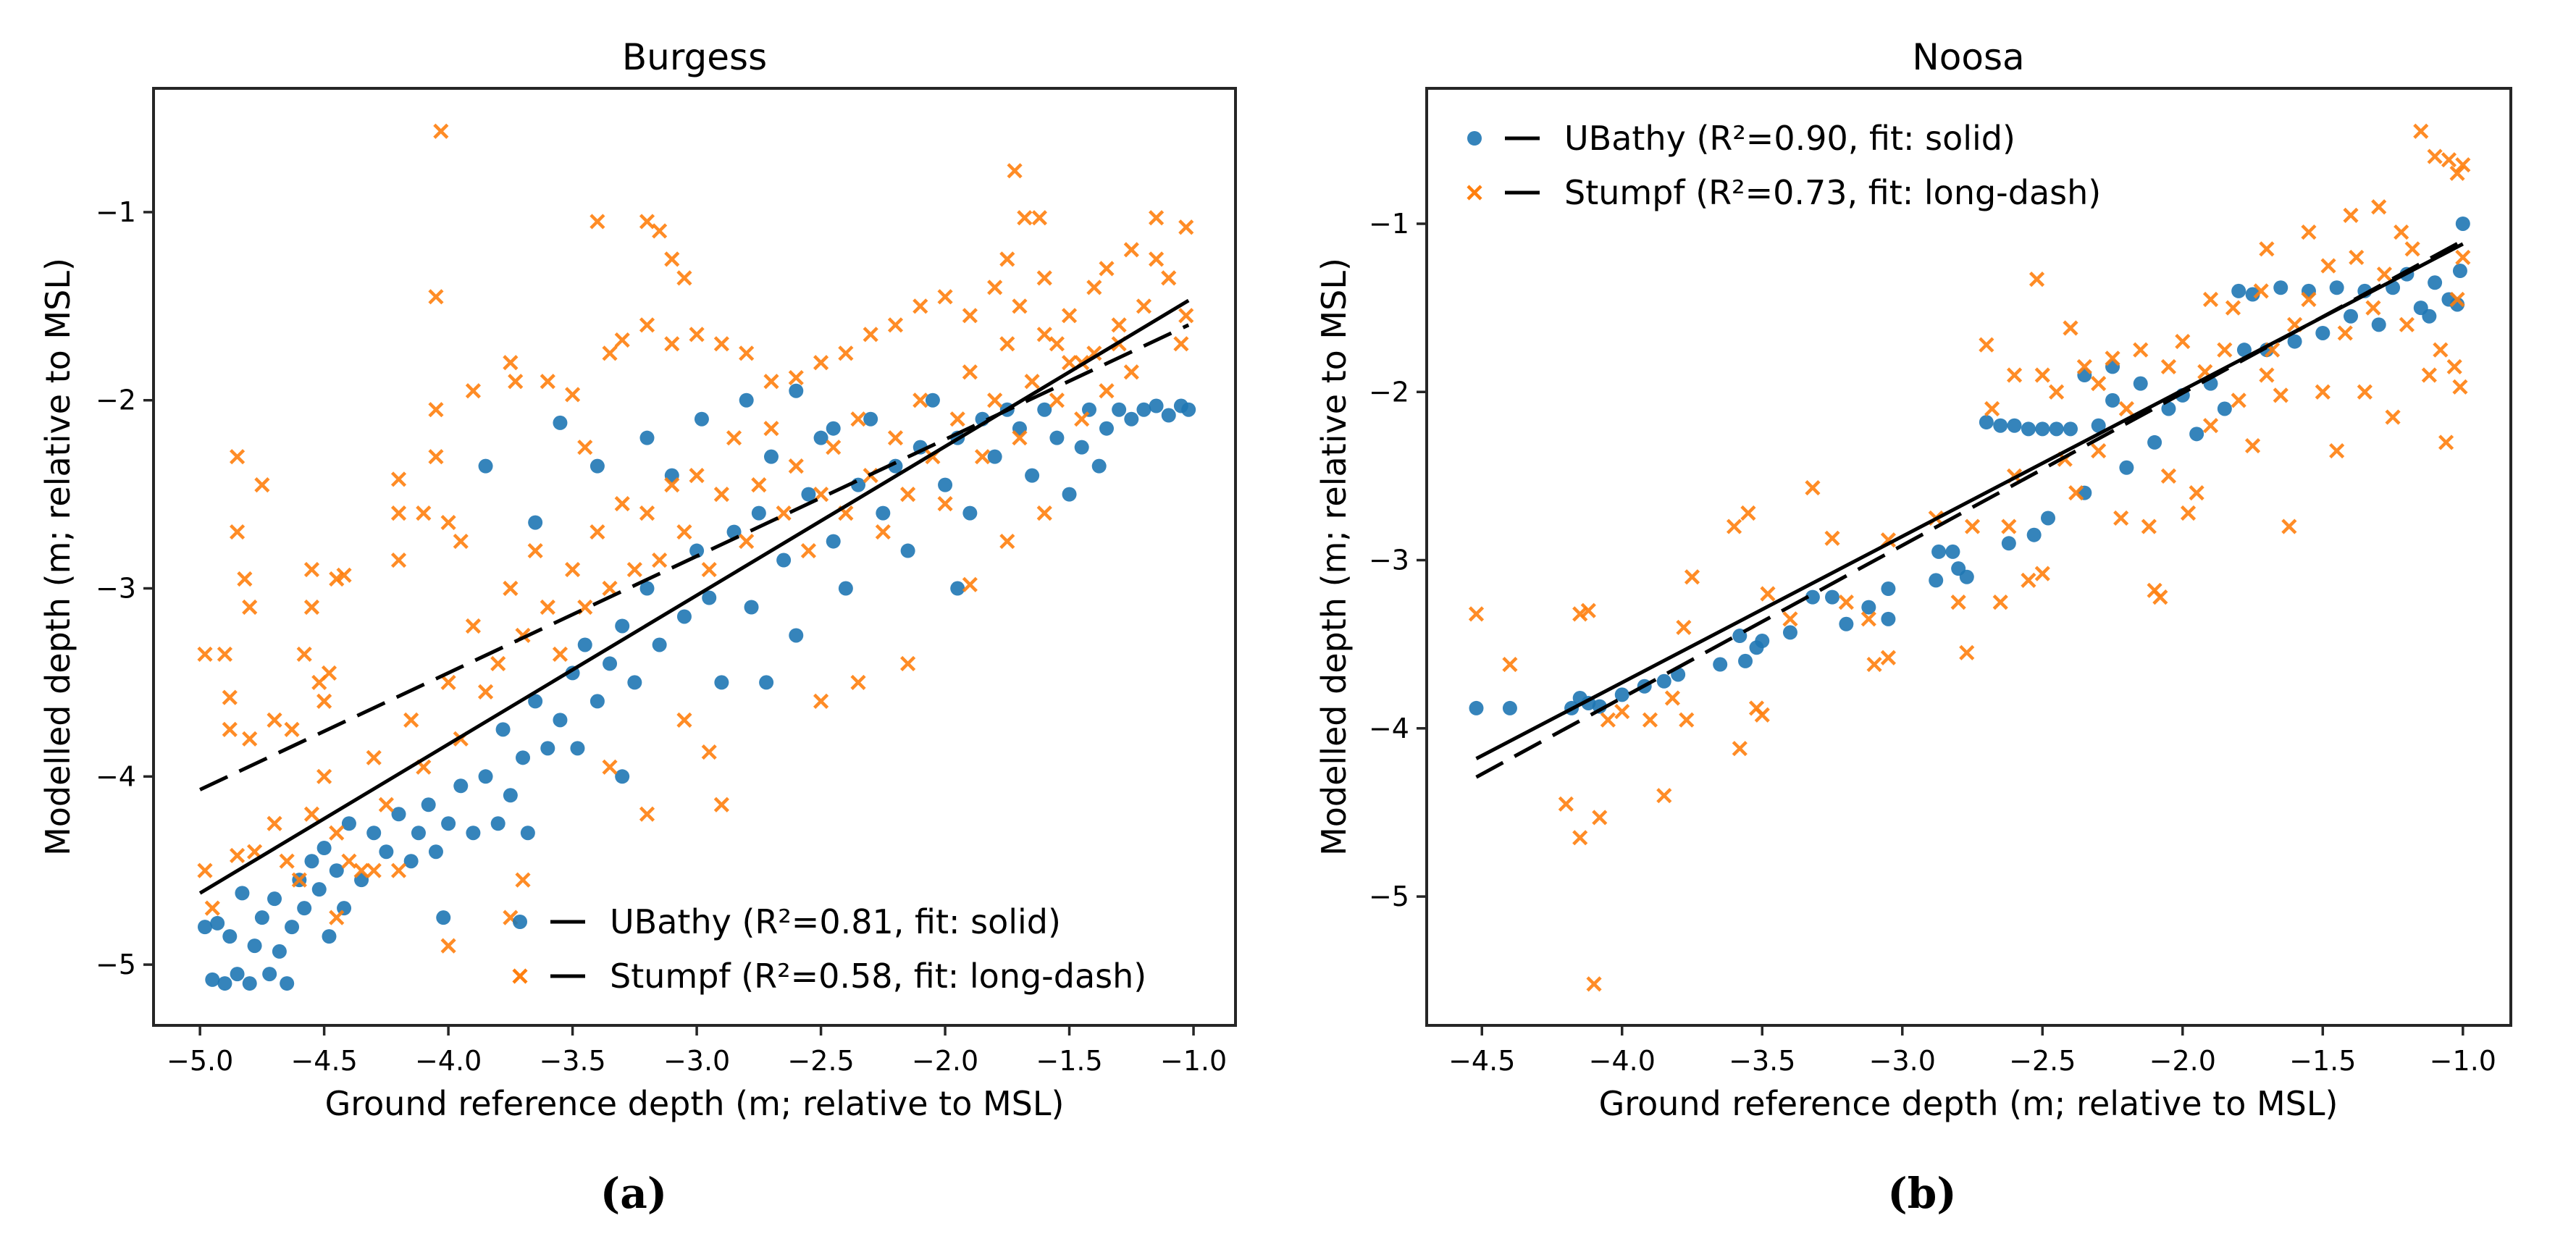 This screenshot has width=2576, height=1239. I want to click on x-tick-label: −3.0, so click(696, 1061).